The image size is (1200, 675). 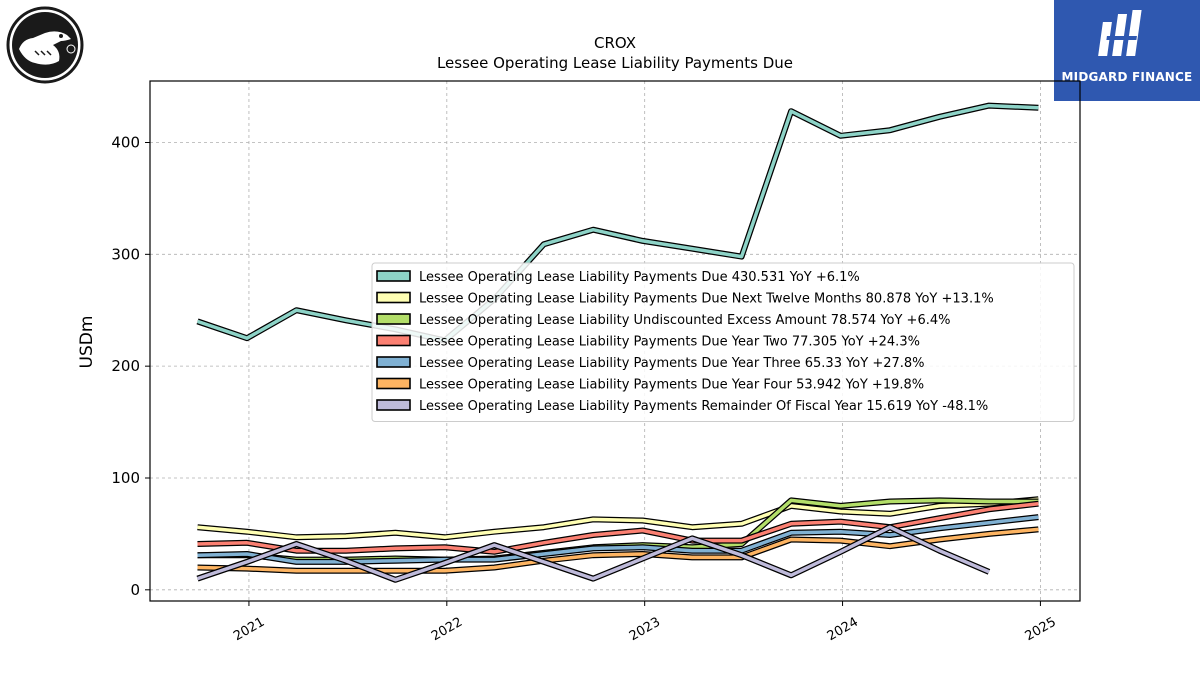 I want to click on midgard-emblem-icon, so click(x=1120, y=33).